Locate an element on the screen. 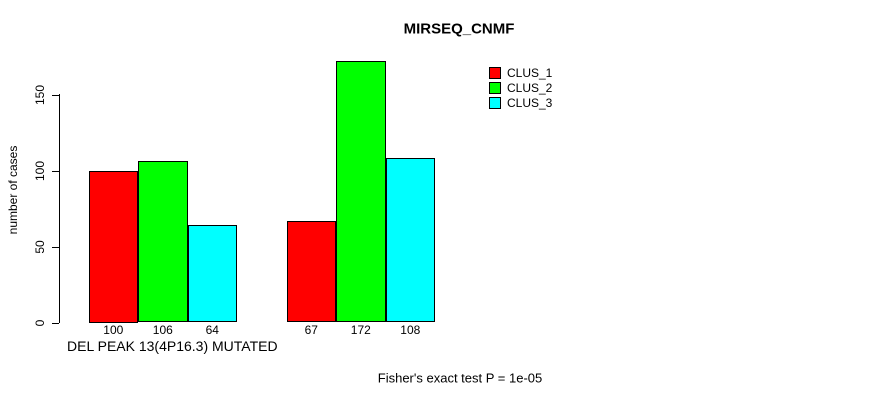 Image resolution: width=890 pixels, height=400 pixels. y-tick-label: 50 is located at coordinates (40, 247).